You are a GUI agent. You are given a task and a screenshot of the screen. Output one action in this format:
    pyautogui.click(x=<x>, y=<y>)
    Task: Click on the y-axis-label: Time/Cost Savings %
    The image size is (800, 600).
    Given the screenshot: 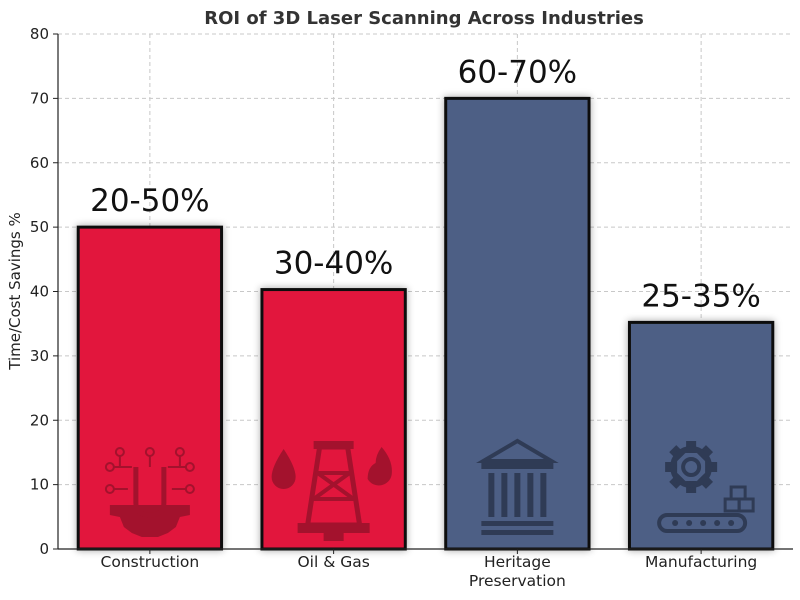 What is the action you would take?
    pyautogui.click(x=15, y=291)
    